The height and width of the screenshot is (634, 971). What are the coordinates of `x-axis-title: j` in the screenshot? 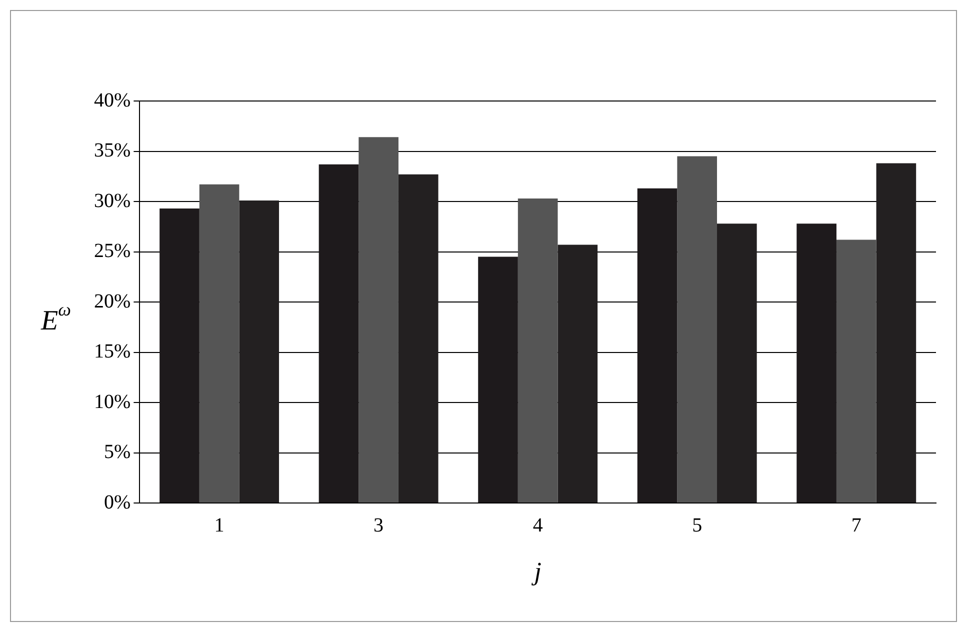 It's located at (536, 571).